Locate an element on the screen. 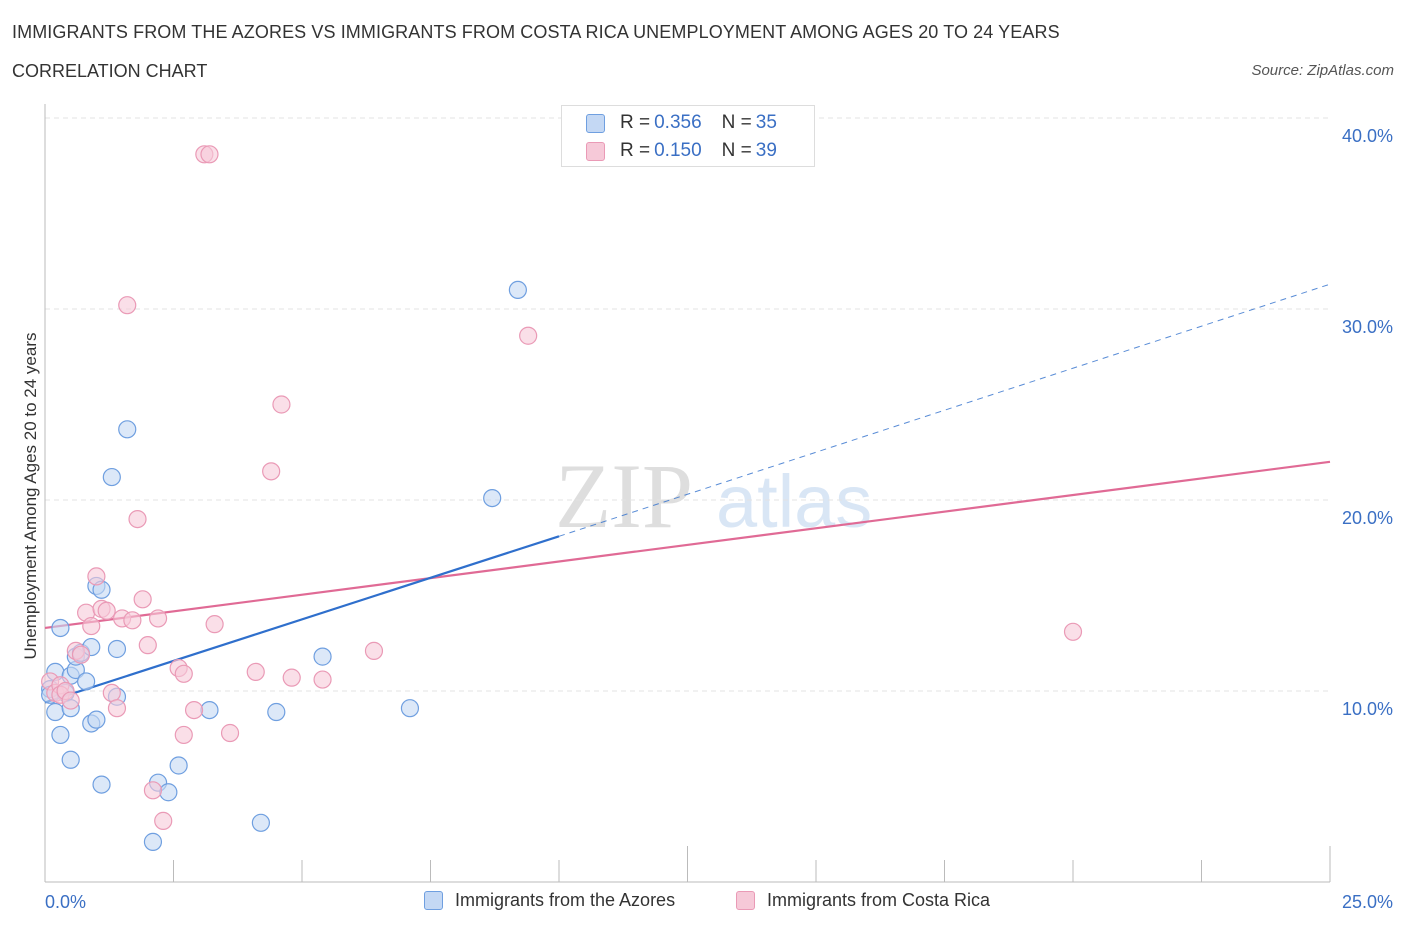  stats-row-azores: R = 0.356 N = 35 is located at coordinates (681, 123).